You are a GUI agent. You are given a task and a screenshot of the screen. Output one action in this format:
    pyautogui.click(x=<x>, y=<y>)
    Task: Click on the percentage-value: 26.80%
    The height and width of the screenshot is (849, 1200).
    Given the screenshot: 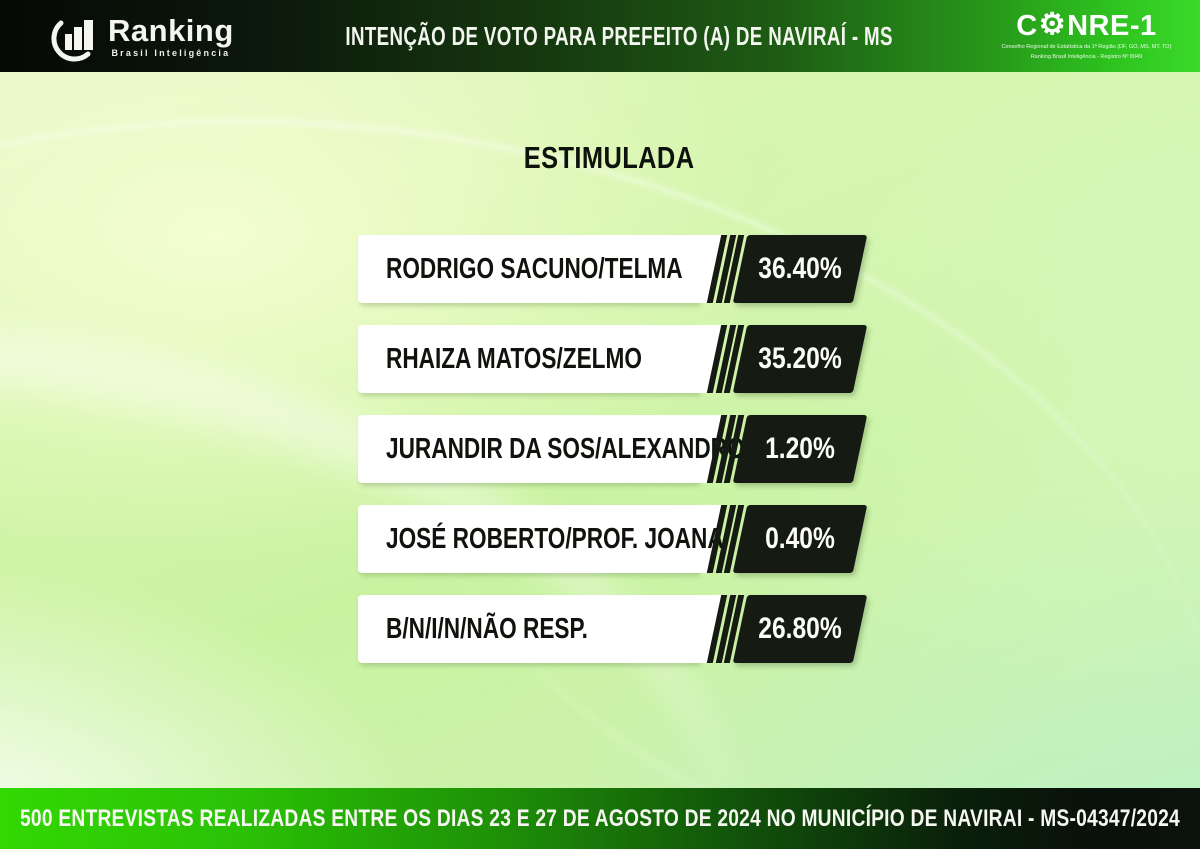 What is the action you would take?
    pyautogui.click(x=800, y=628)
    